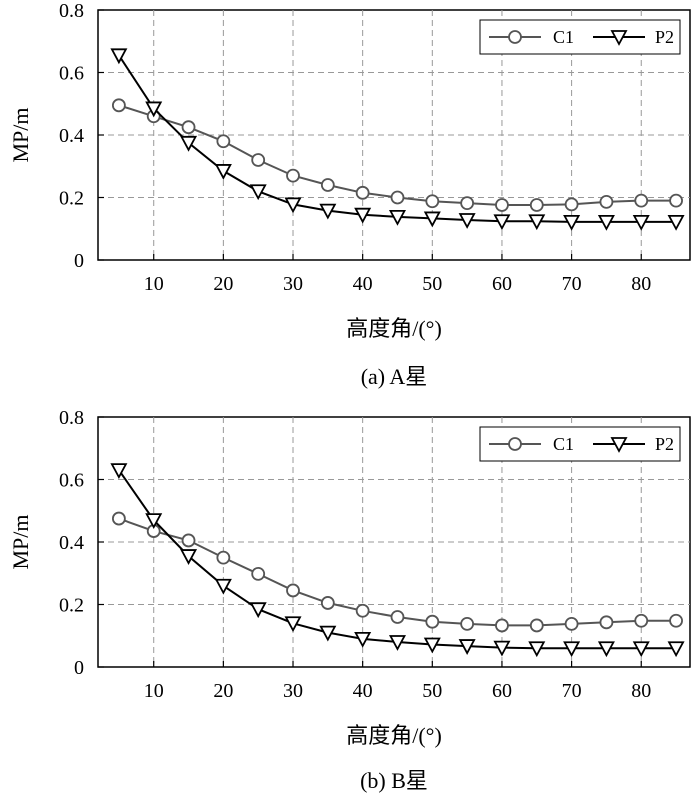  I want to click on y-tick-label: 0.2, so click(71, 606).